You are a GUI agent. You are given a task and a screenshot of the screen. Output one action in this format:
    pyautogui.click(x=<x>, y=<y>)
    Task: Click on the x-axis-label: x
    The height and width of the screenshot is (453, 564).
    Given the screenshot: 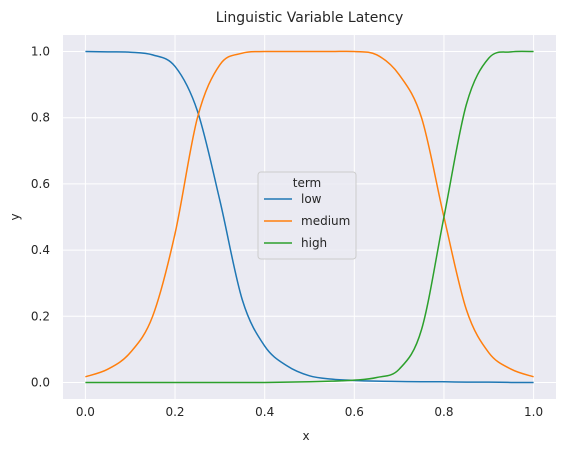 What is the action you would take?
    pyautogui.click(x=305, y=436)
    